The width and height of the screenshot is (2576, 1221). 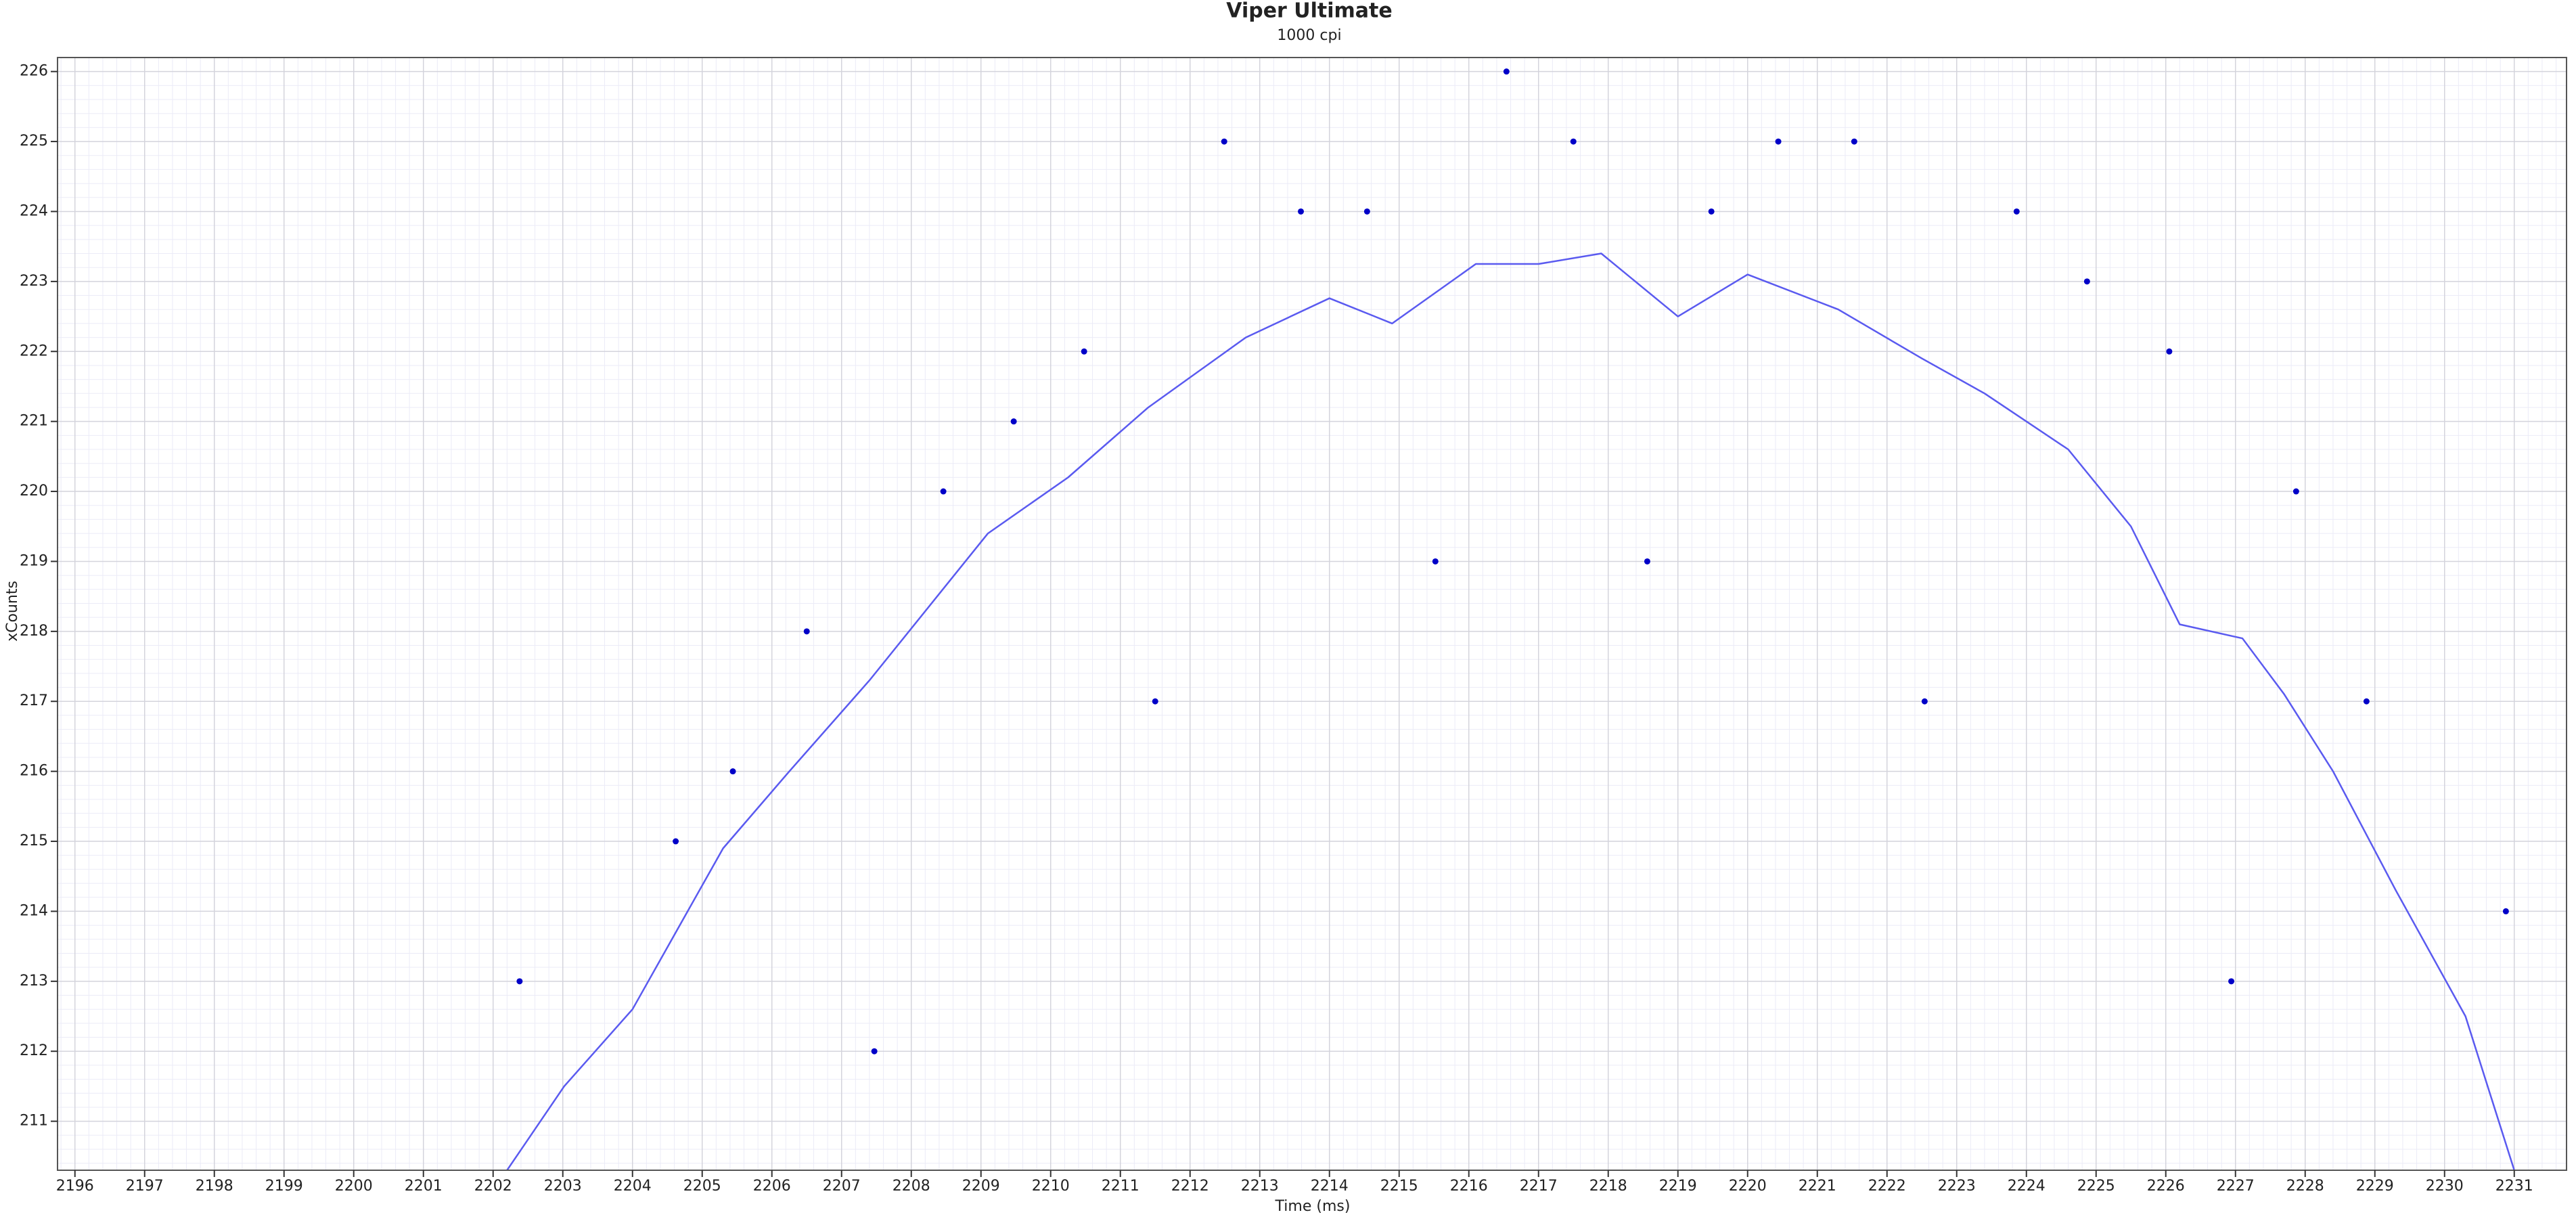 What do you see at coordinates (75, 1187) in the screenshot?
I see `x-tick-label: 2196` at bounding box center [75, 1187].